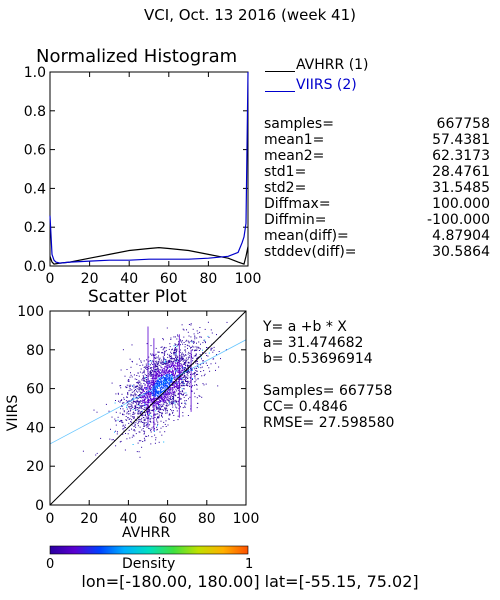 The height and width of the screenshot is (600, 500). Describe the element at coordinates (285, 172) in the screenshot. I see `stat-label-std1: std1=` at that location.